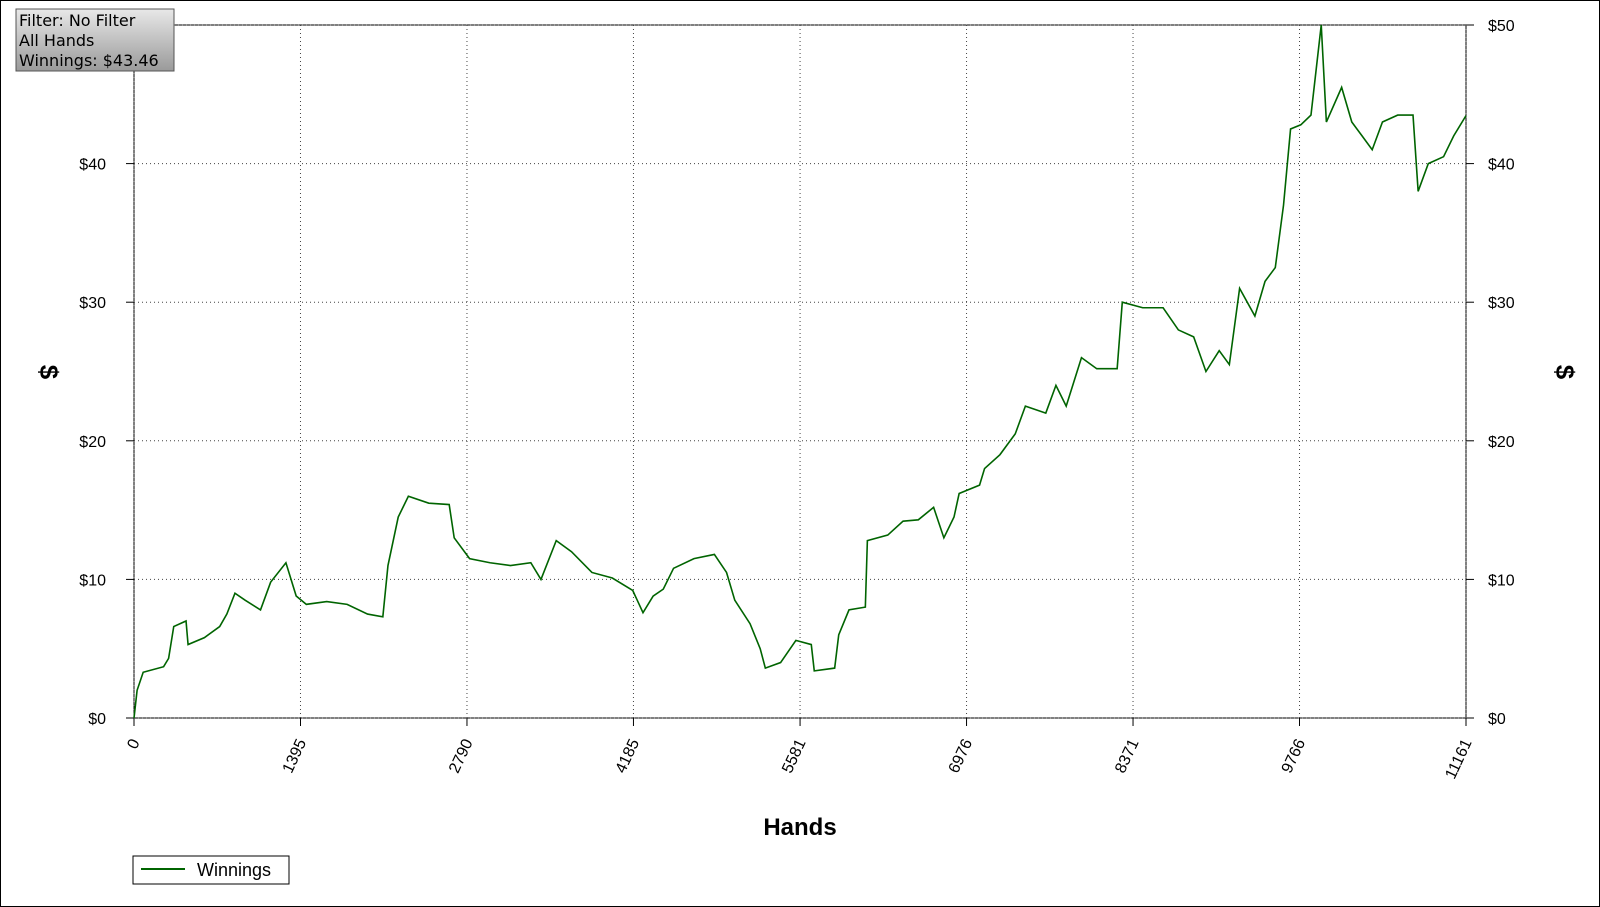 This screenshot has width=1600, height=907. I want to click on y-tick-label: $40, so click(92, 165).